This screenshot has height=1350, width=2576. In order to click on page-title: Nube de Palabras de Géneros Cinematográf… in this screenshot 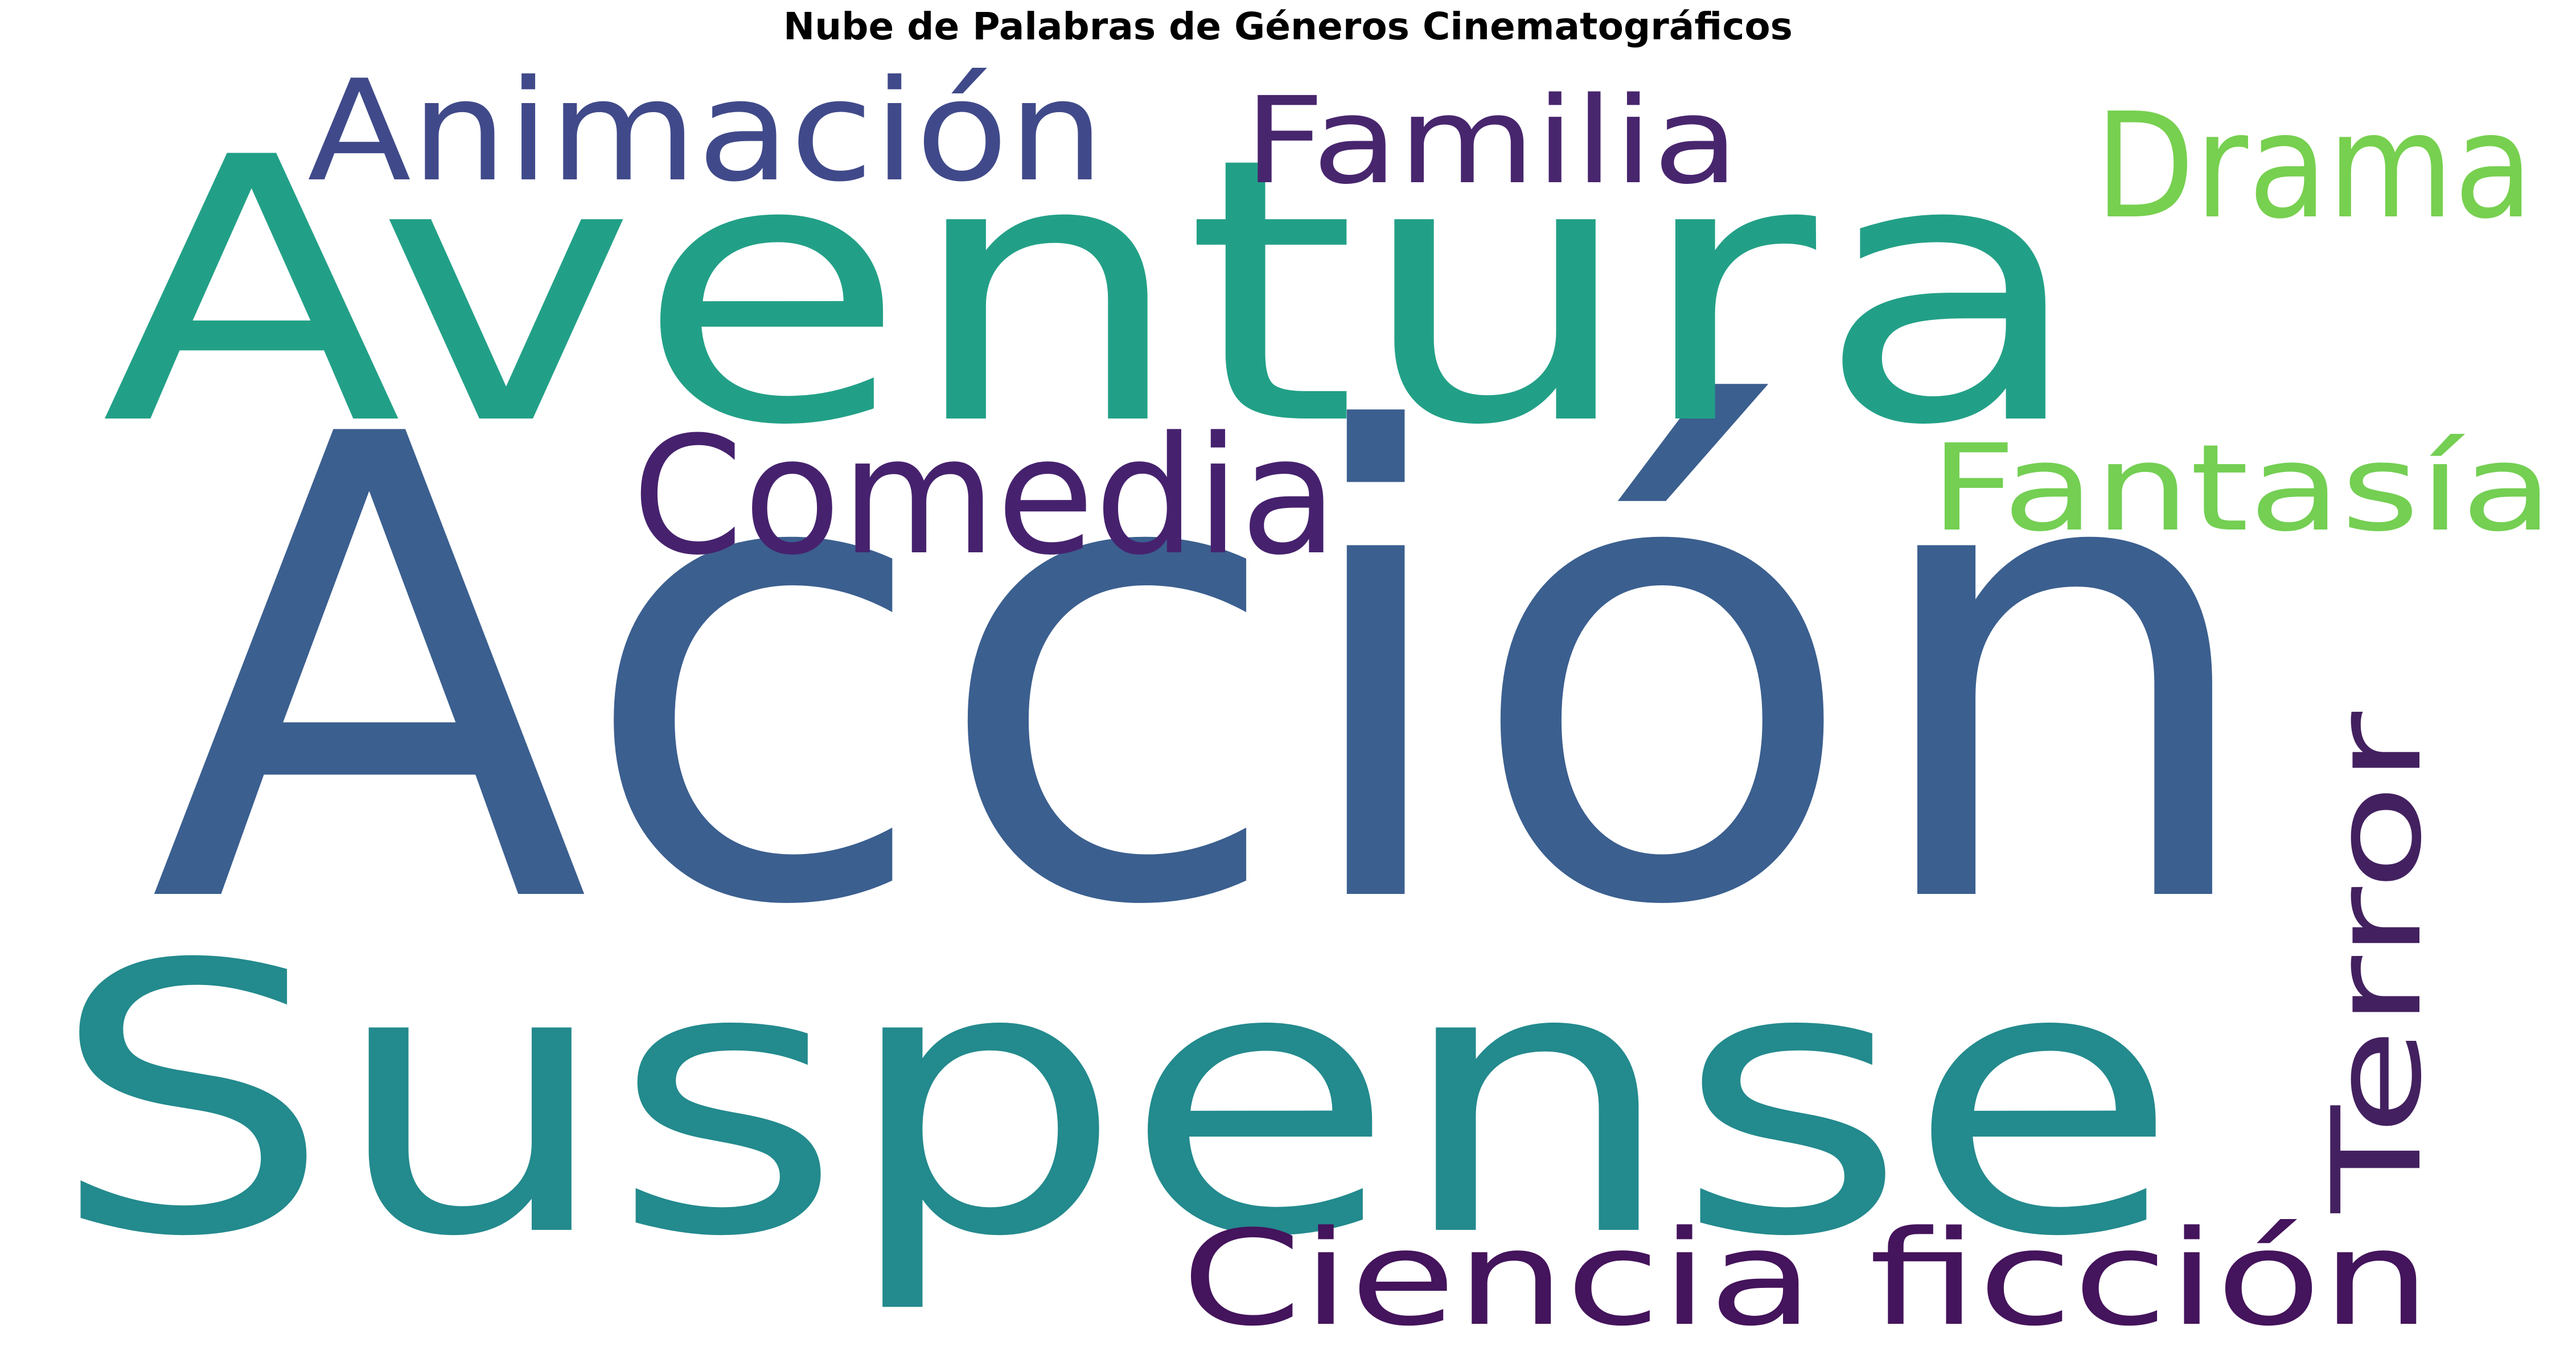, I will do `click(1288, 26)`.